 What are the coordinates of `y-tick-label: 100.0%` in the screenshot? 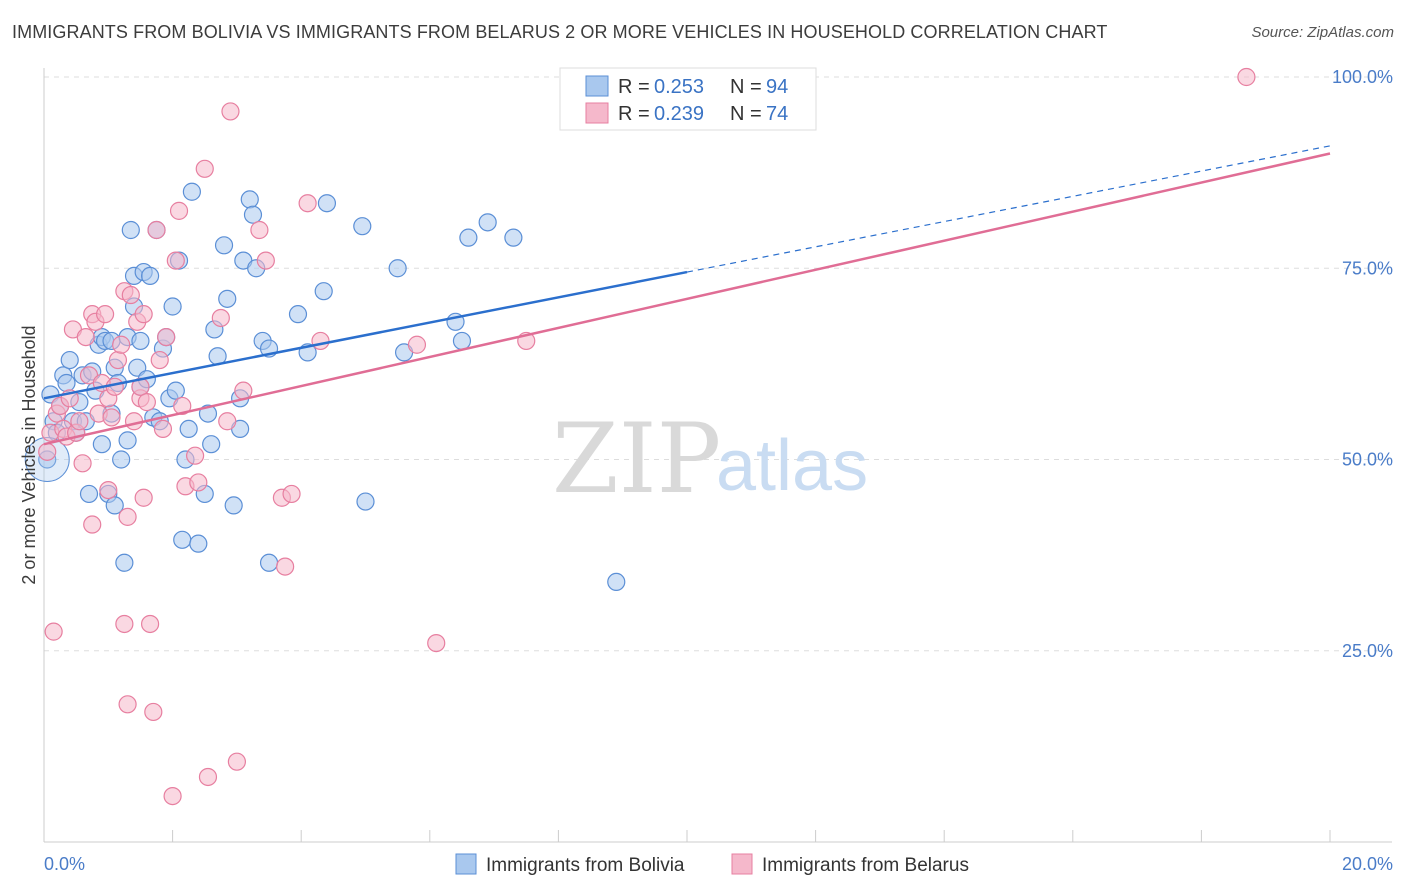 It's located at (1362, 77).